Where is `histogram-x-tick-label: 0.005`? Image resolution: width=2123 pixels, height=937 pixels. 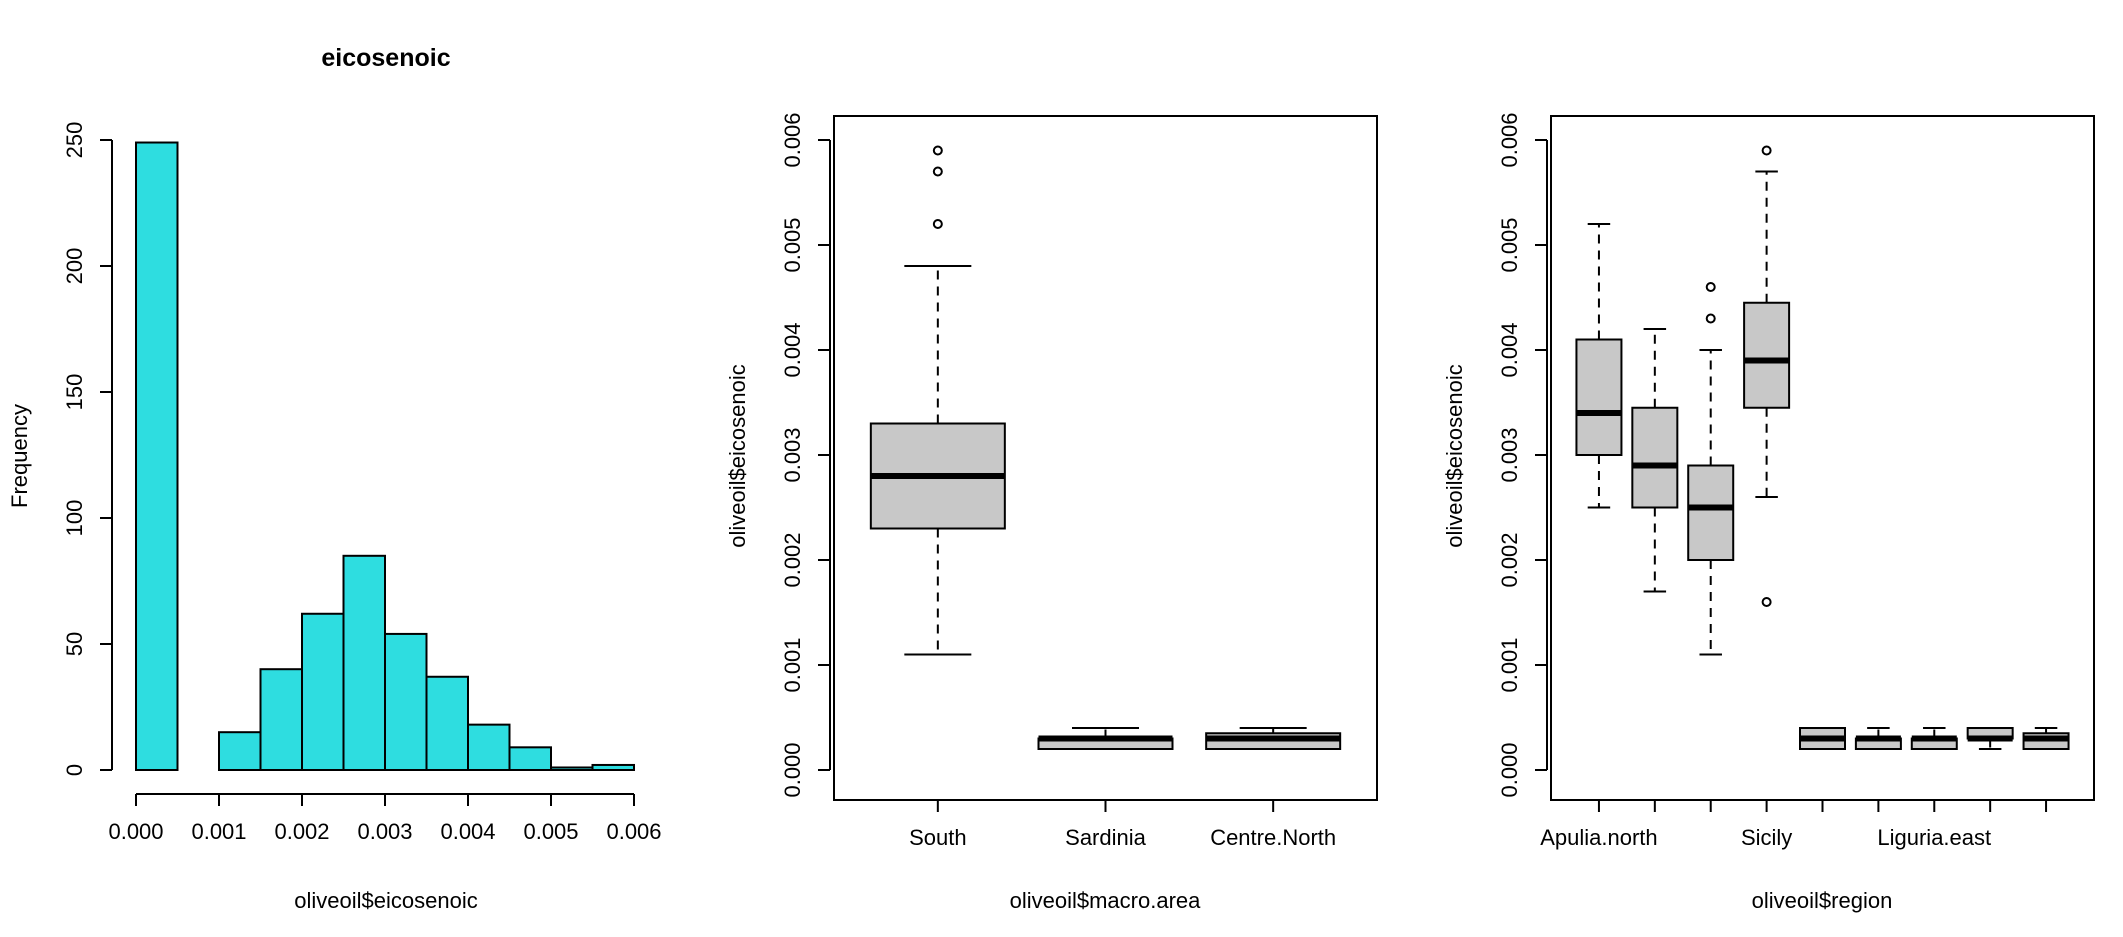
histogram-x-tick-label: 0.005 is located at coordinates (550, 831).